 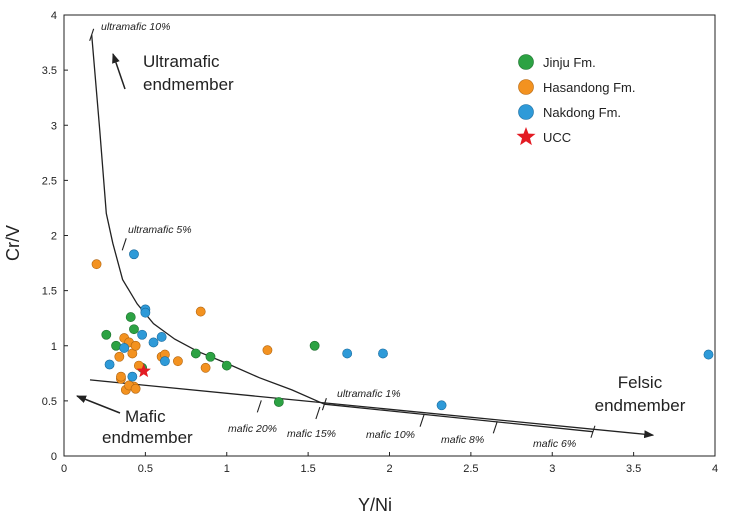 What do you see at coordinates (526, 136) in the screenshot?
I see `legend-marker-ucc` at bounding box center [526, 136].